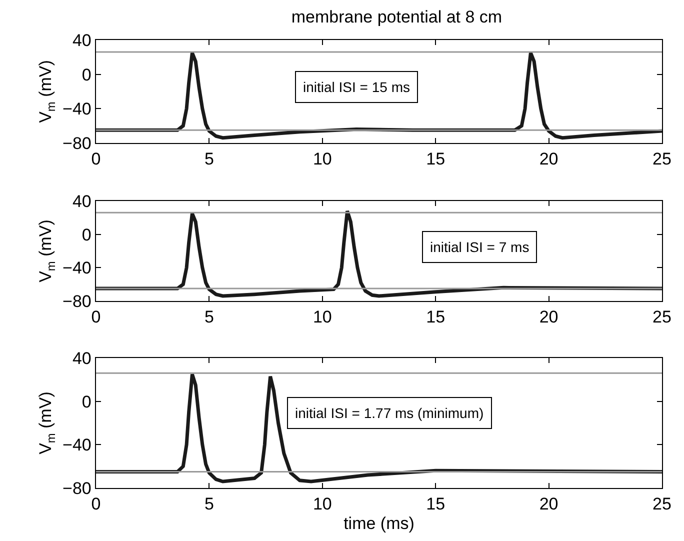 This screenshot has width=684, height=541. Describe the element at coordinates (389, 413) in the screenshot. I see `annotation: initial ISI = 1.77 ms (minimum)` at that location.